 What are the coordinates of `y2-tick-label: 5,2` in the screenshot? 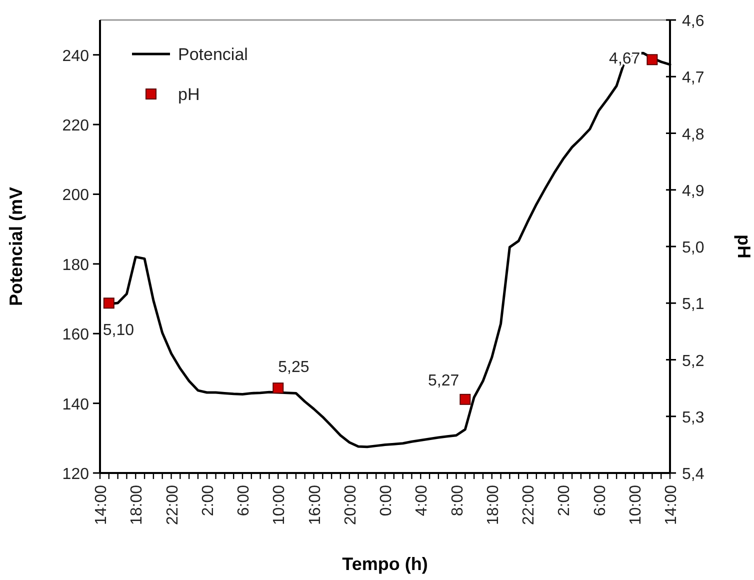 It's located at (693, 361).